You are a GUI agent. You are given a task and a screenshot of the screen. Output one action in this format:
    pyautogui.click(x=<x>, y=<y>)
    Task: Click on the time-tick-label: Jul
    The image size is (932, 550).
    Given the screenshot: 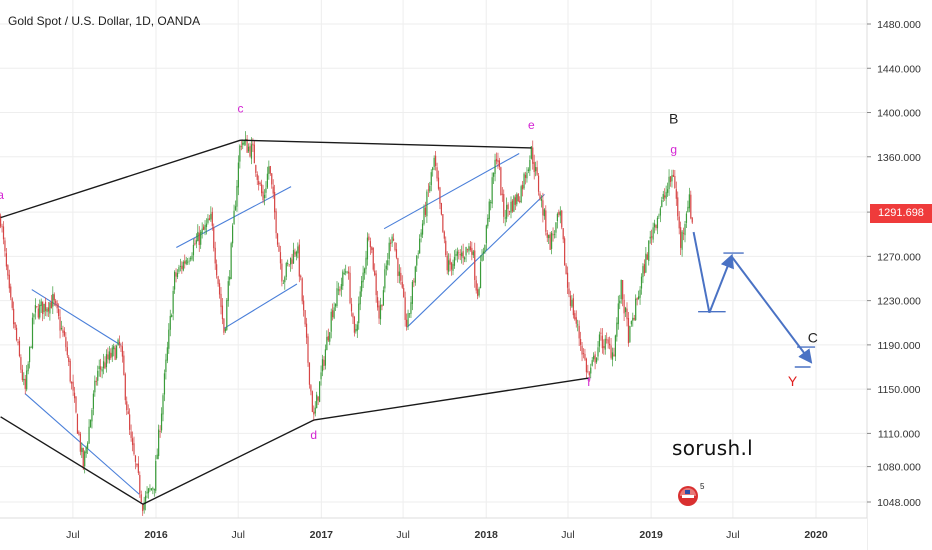 What is the action you would take?
    pyautogui.click(x=237, y=535)
    